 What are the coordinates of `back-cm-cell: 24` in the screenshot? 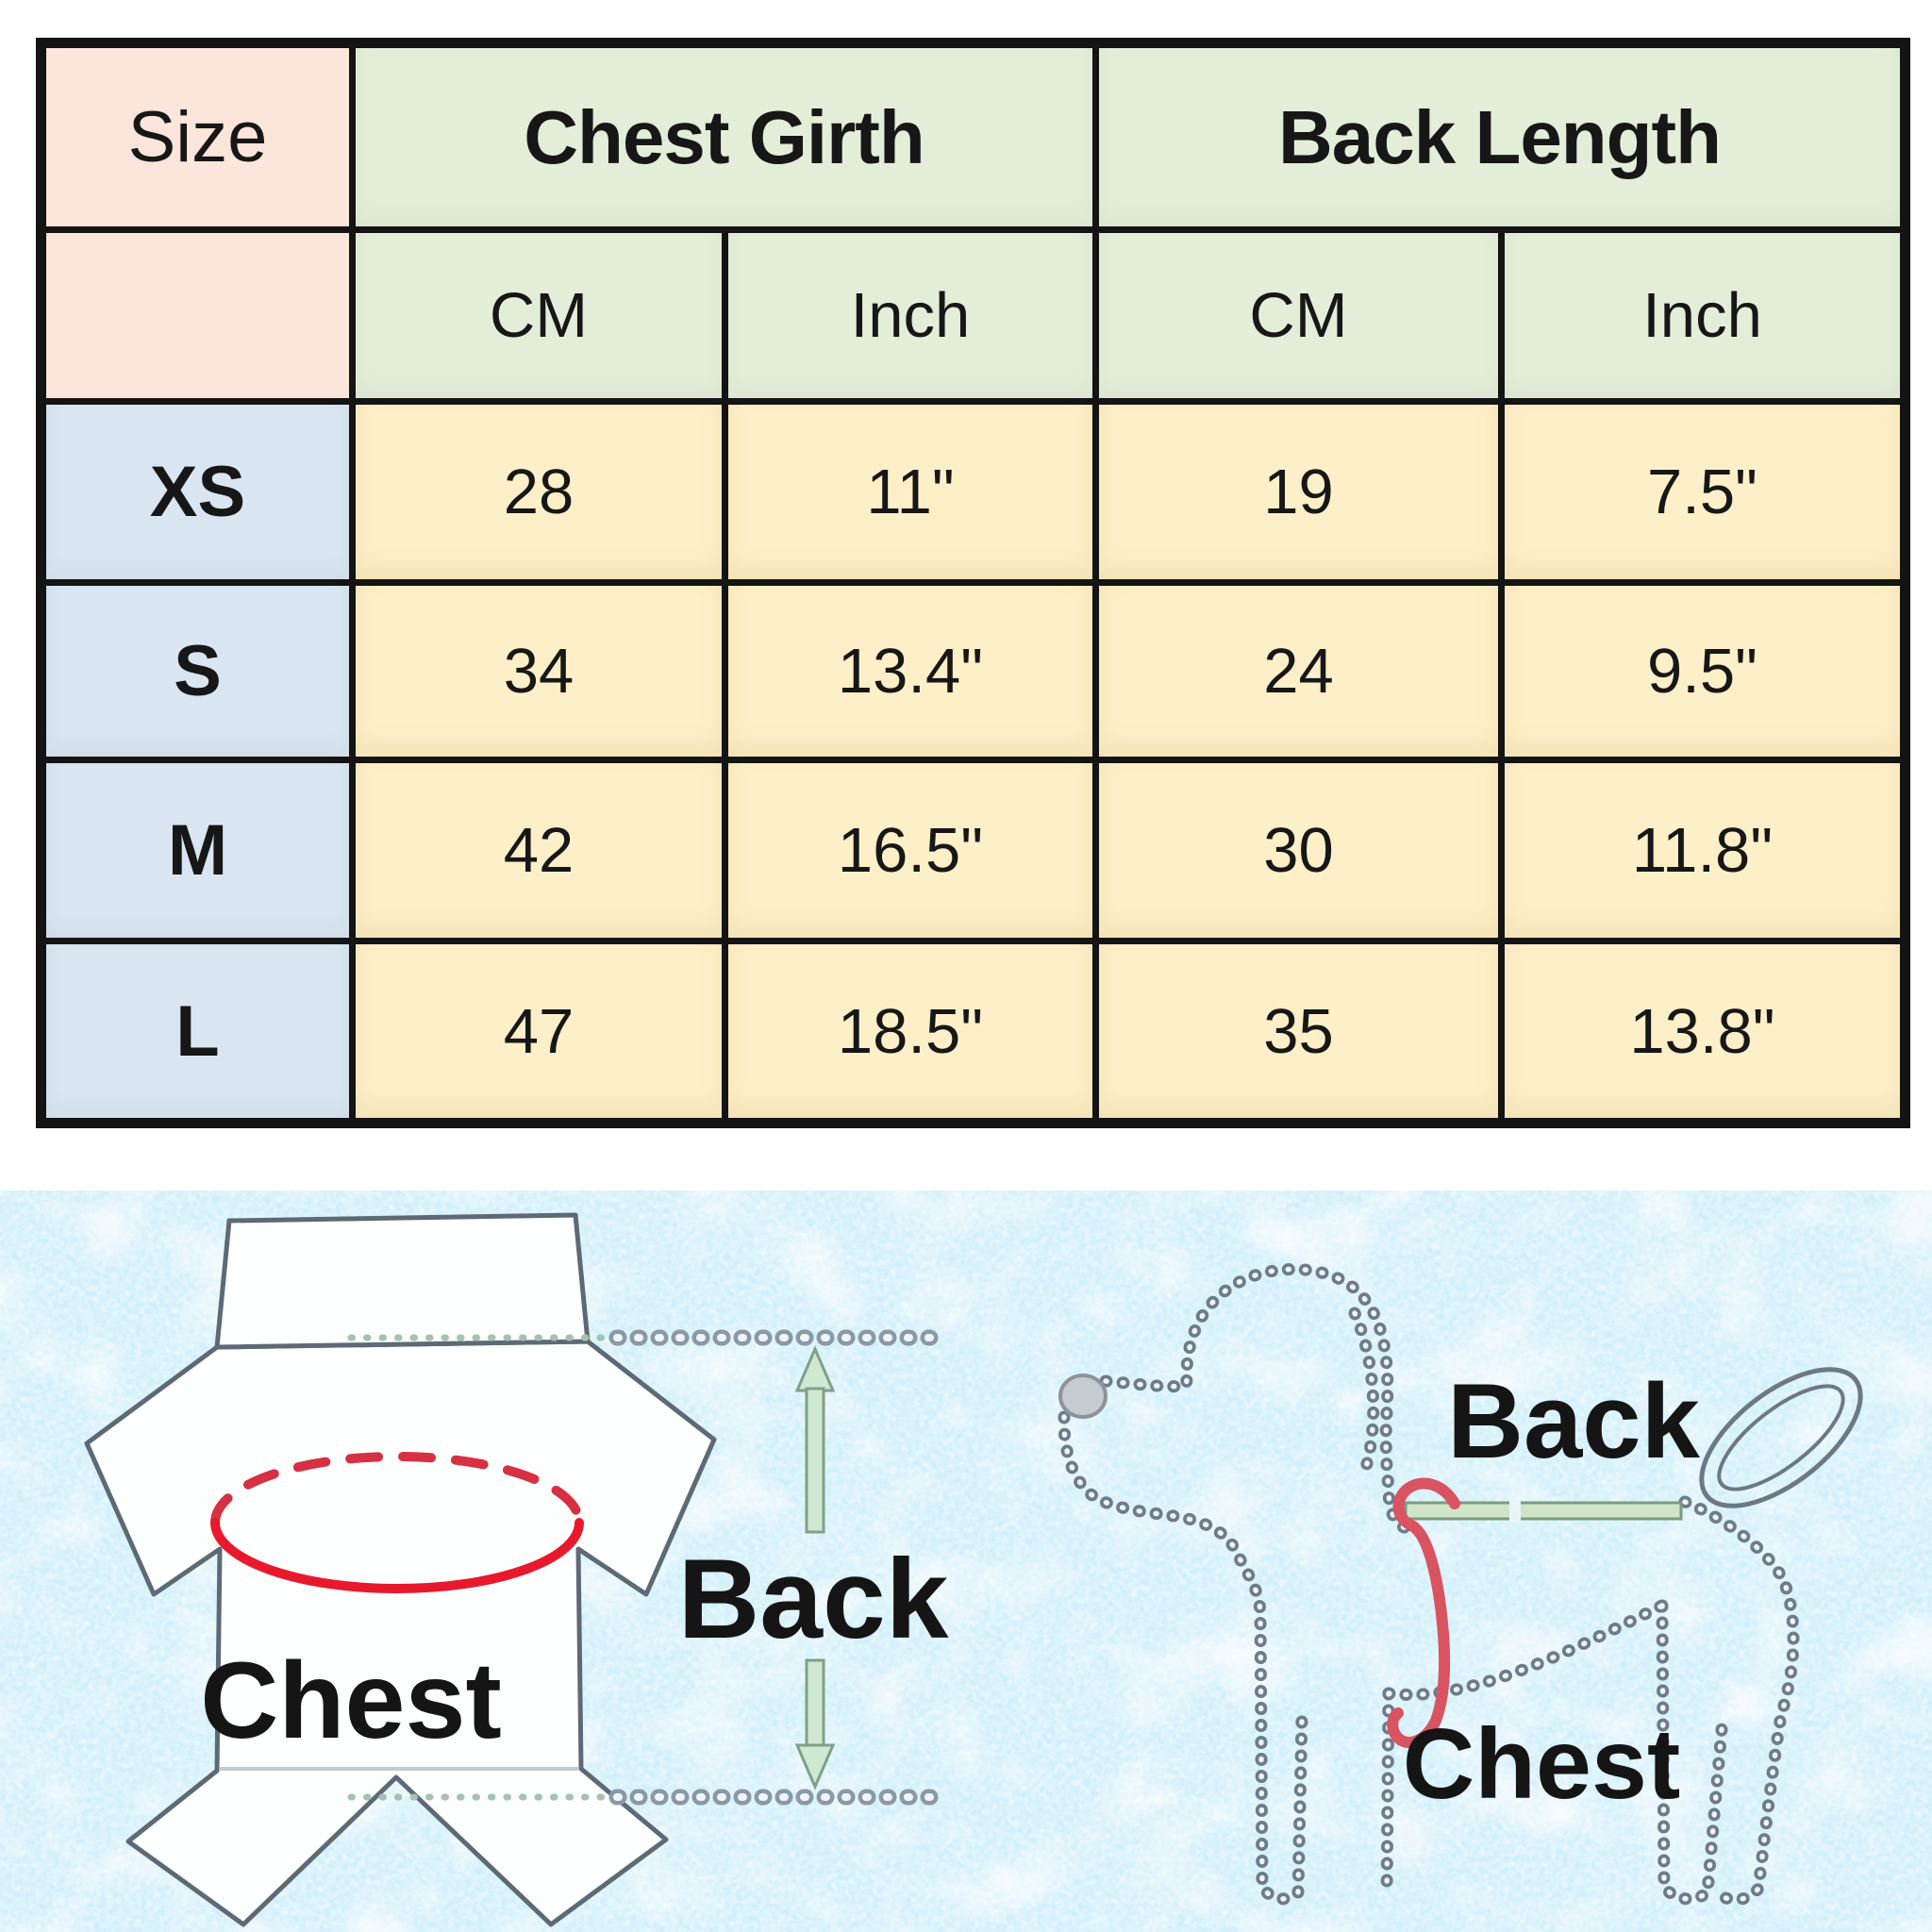 It's located at (1299, 671).